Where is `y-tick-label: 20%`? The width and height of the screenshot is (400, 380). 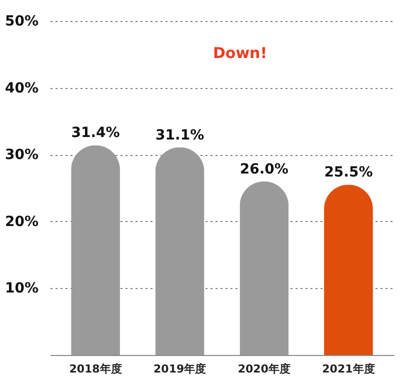 y-tick-label: 20% is located at coordinates (21, 222).